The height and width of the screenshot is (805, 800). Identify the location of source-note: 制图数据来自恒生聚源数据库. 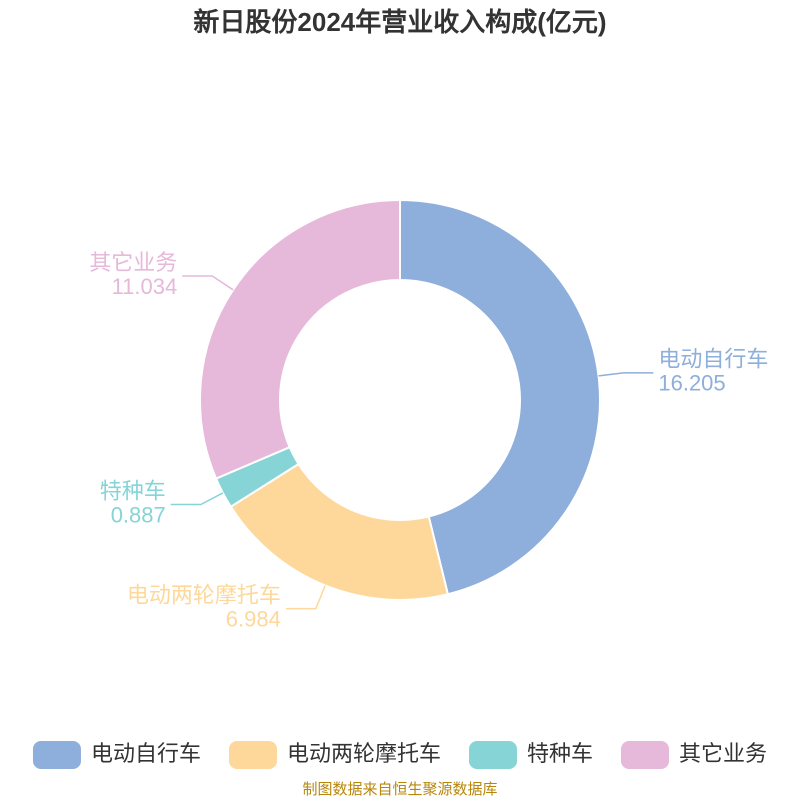
(399, 789).